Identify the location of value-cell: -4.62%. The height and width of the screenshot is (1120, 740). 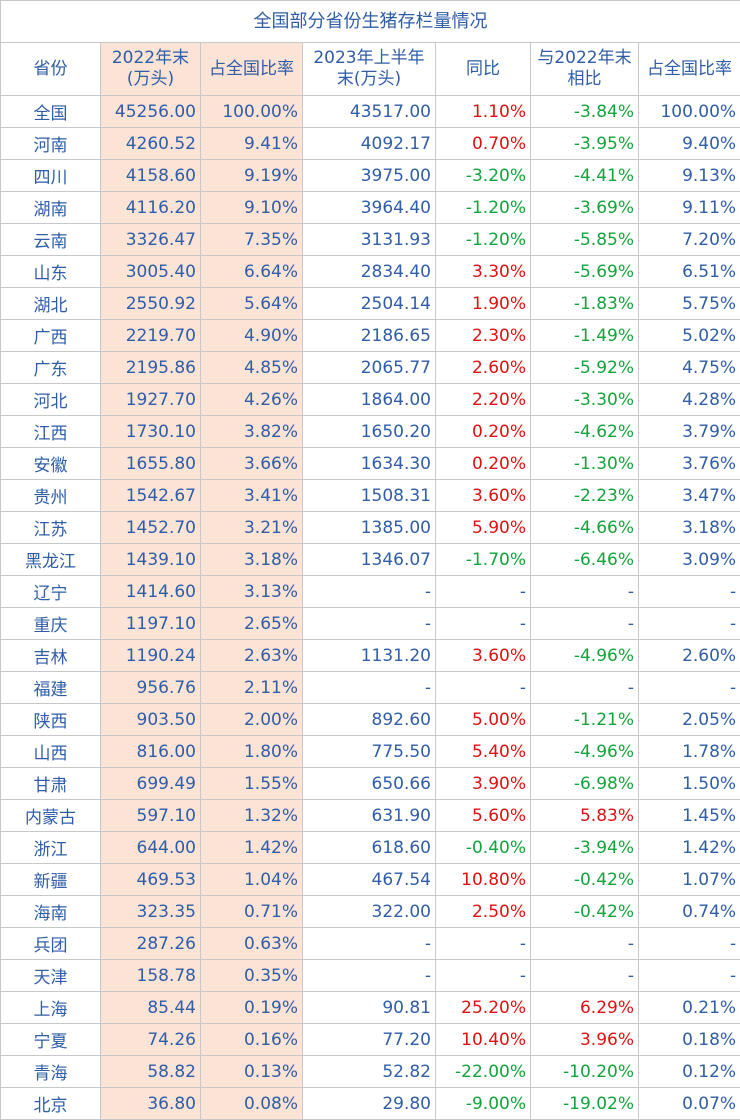
(585, 432).